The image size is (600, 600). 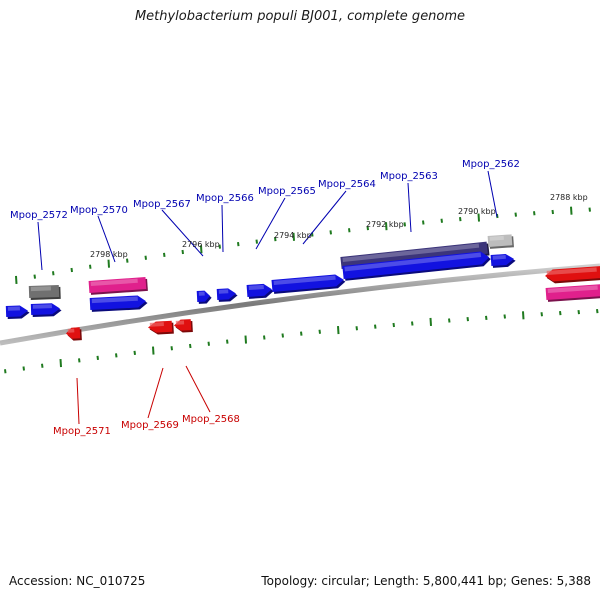 What do you see at coordinates (162, 204) in the screenshot?
I see `gene-label-mpop-2567: Mpop_2567` at bounding box center [162, 204].